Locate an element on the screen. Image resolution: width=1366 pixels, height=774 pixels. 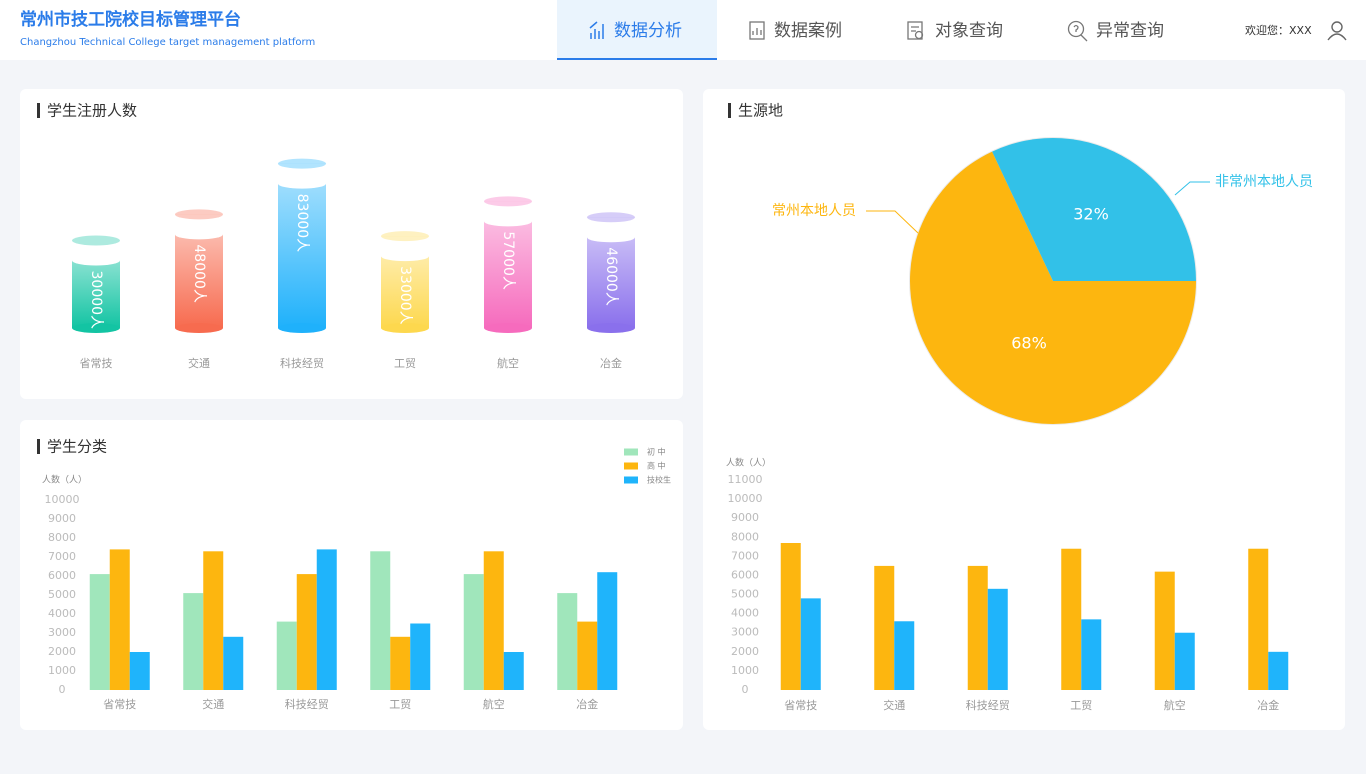
legend-label: 技校生 is located at coordinates (659, 480).